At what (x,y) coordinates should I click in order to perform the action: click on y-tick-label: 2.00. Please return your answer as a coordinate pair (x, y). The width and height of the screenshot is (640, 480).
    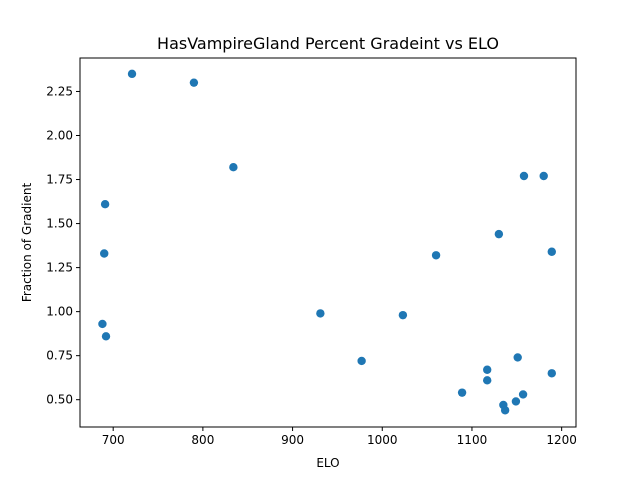
    Looking at the image, I should click on (59, 135).